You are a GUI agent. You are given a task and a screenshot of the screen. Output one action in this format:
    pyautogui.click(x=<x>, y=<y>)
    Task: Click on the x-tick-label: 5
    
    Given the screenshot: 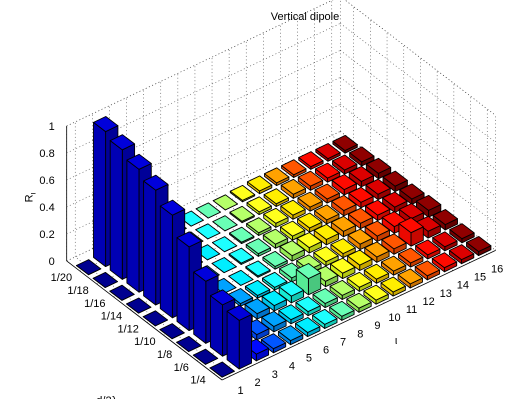 What is the action you would take?
    pyautogui.click(x=309, y=359)
    